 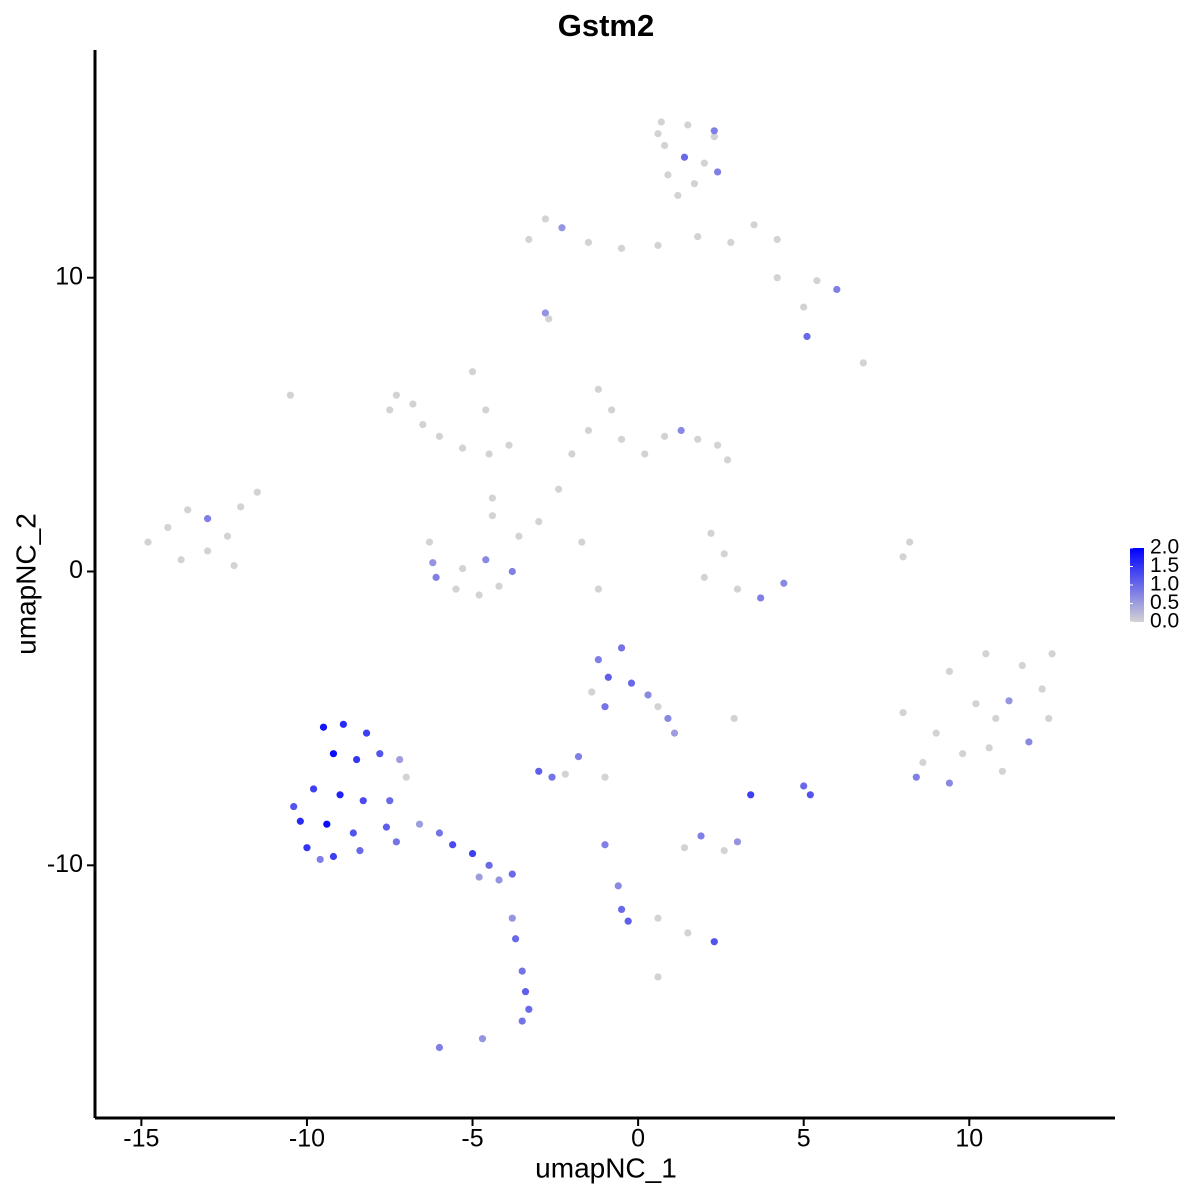 What do you see at coordinates (606, 1167) in the screenshot?
I see `x-axis-title: umapNC_1` at bounding box center [606, 1167].